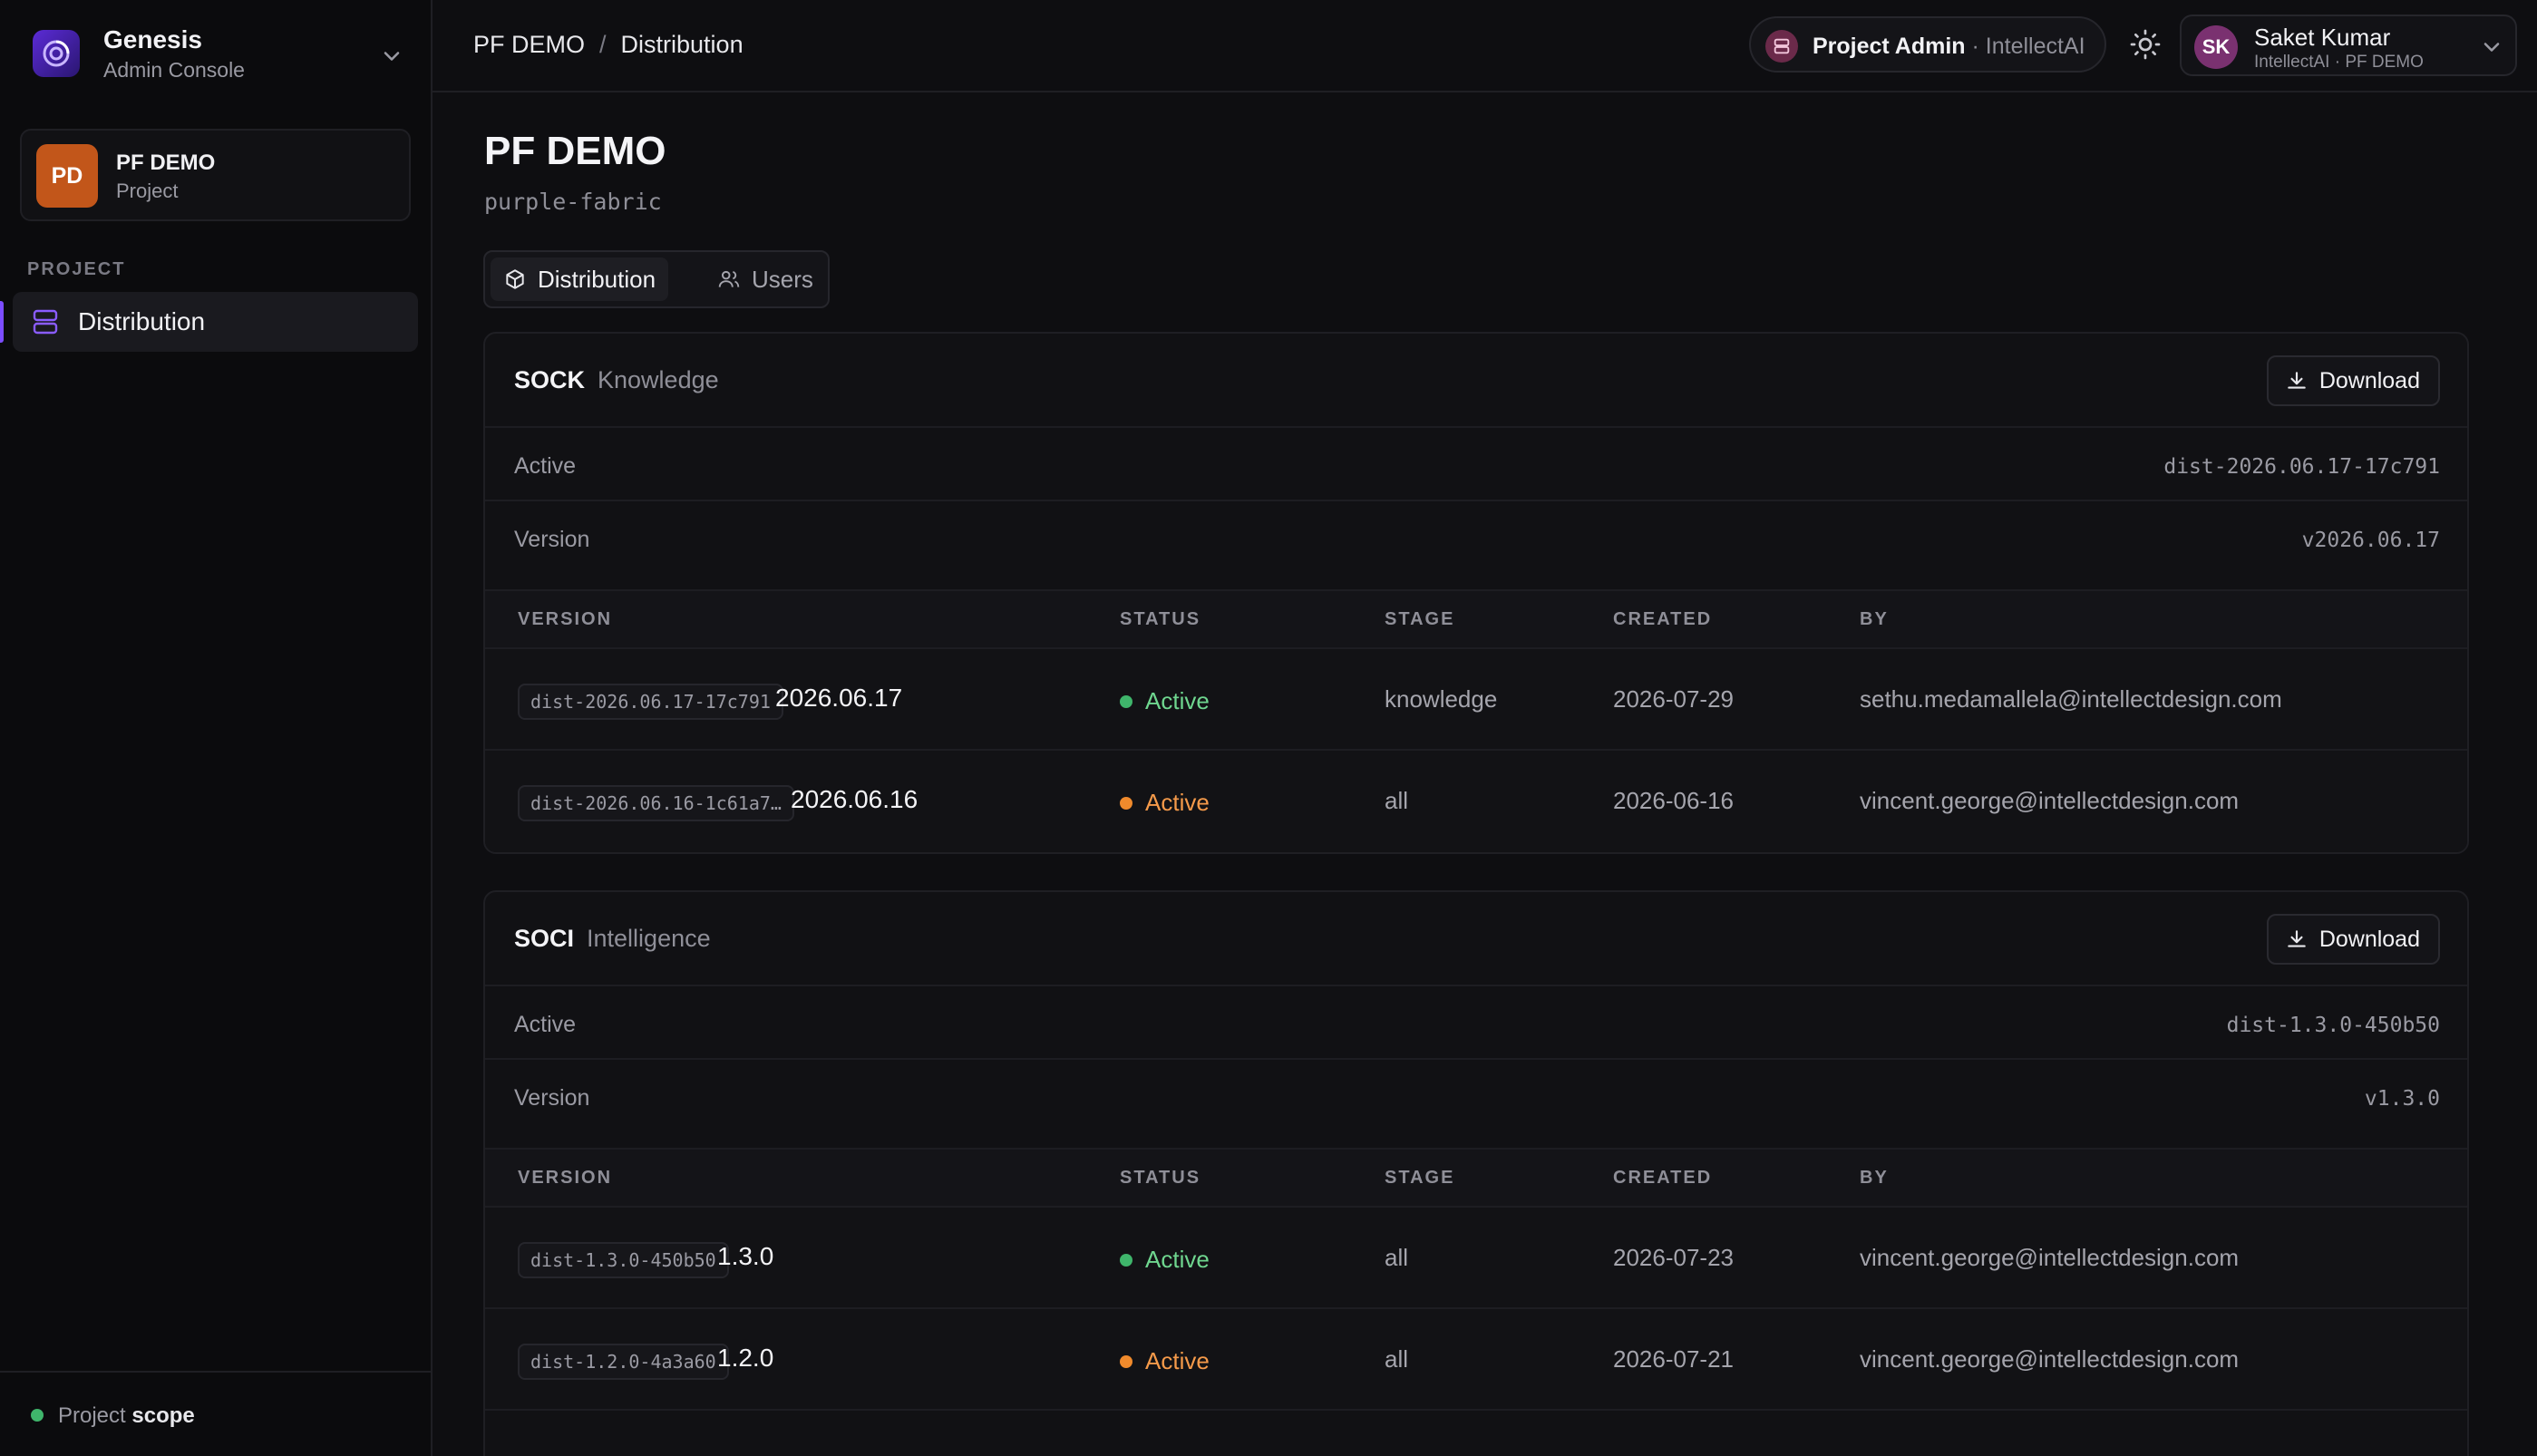  What do you see at coordinates (1420, 619) in the screenshot?
I see `column-header-stage: STAGE` at bounding box center [1420, 619].